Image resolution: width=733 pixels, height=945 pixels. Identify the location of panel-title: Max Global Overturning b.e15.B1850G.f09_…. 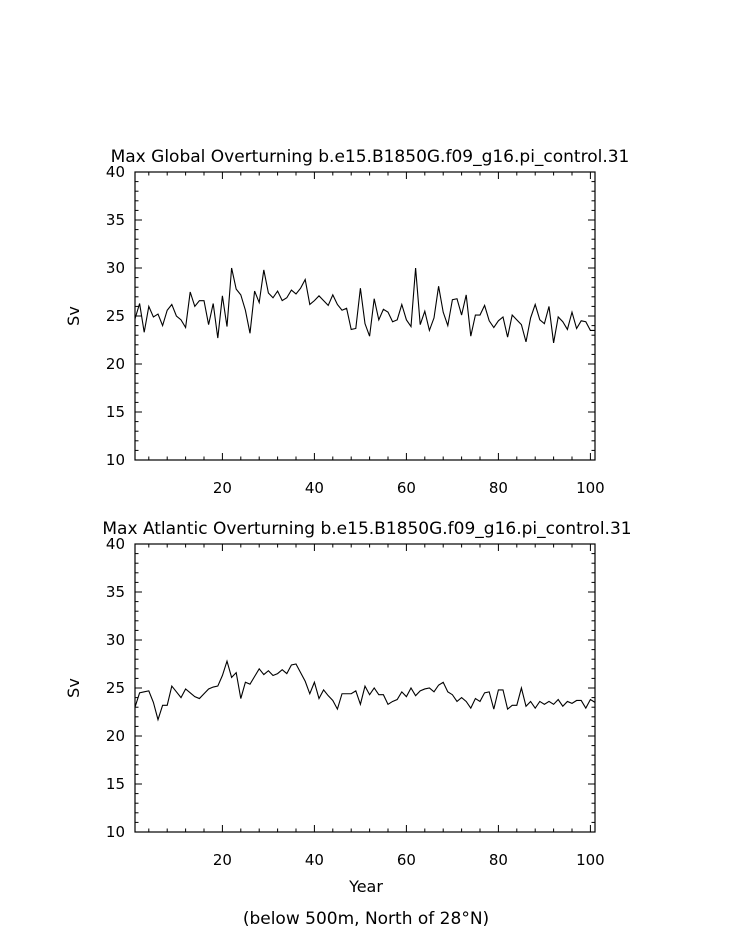
(370, 157).